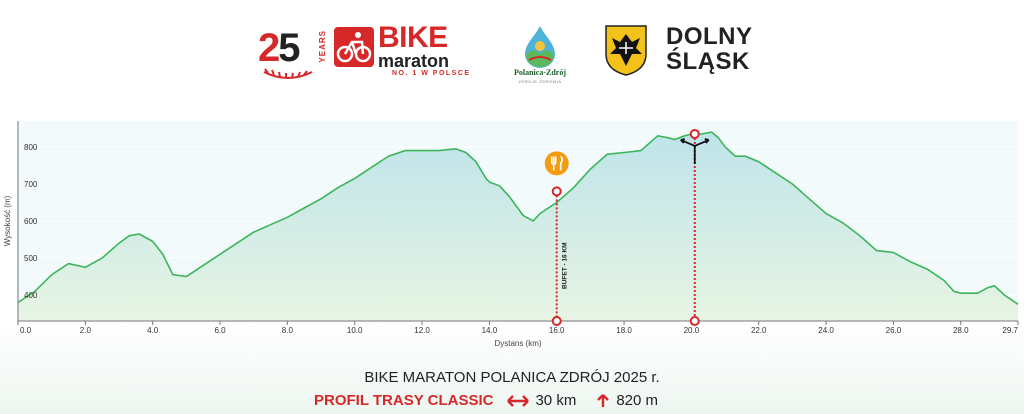 The image size is (1024, 414). Describe the element at coordinates (695, 151) in the screenshot. I see `split-arrows-icon` at that location.